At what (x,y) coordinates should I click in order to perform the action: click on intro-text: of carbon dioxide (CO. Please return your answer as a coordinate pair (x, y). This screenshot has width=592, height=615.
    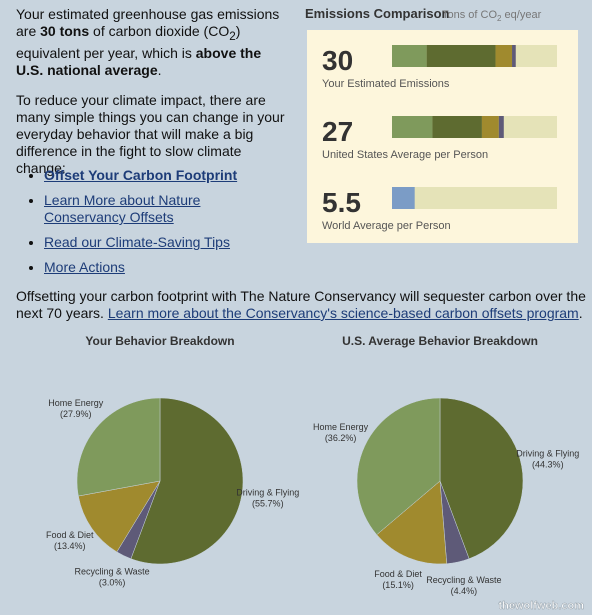
    Looking at the image, I should click on (159, 31).